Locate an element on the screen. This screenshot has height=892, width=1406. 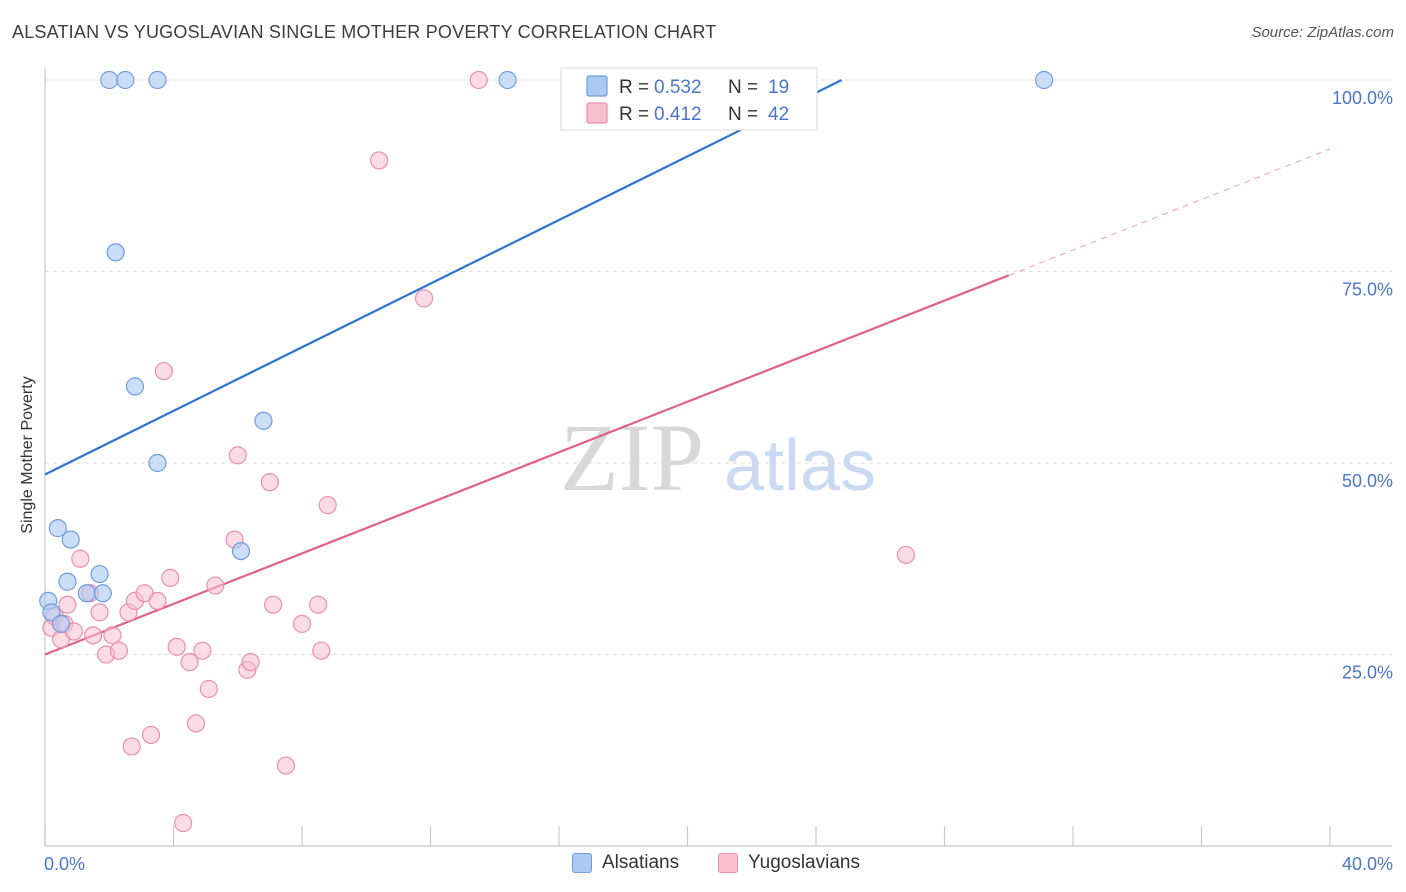
legend-swatch-alsatians is located at coordinates (582, 863).